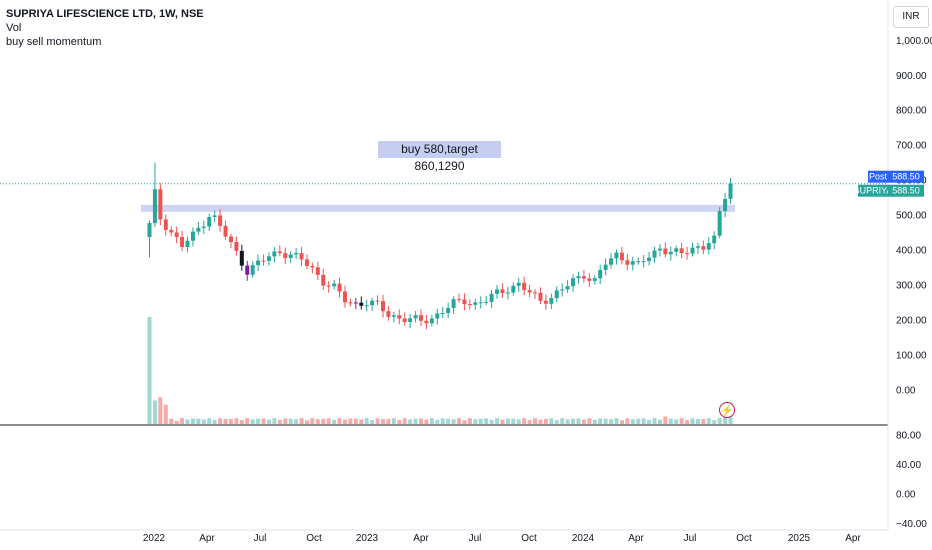 This screenshot has width=932, height=550. Describe the element at coordinates (54, 42) in the screenshot. I see `legend-indicator: buy sell momentum` at that location.